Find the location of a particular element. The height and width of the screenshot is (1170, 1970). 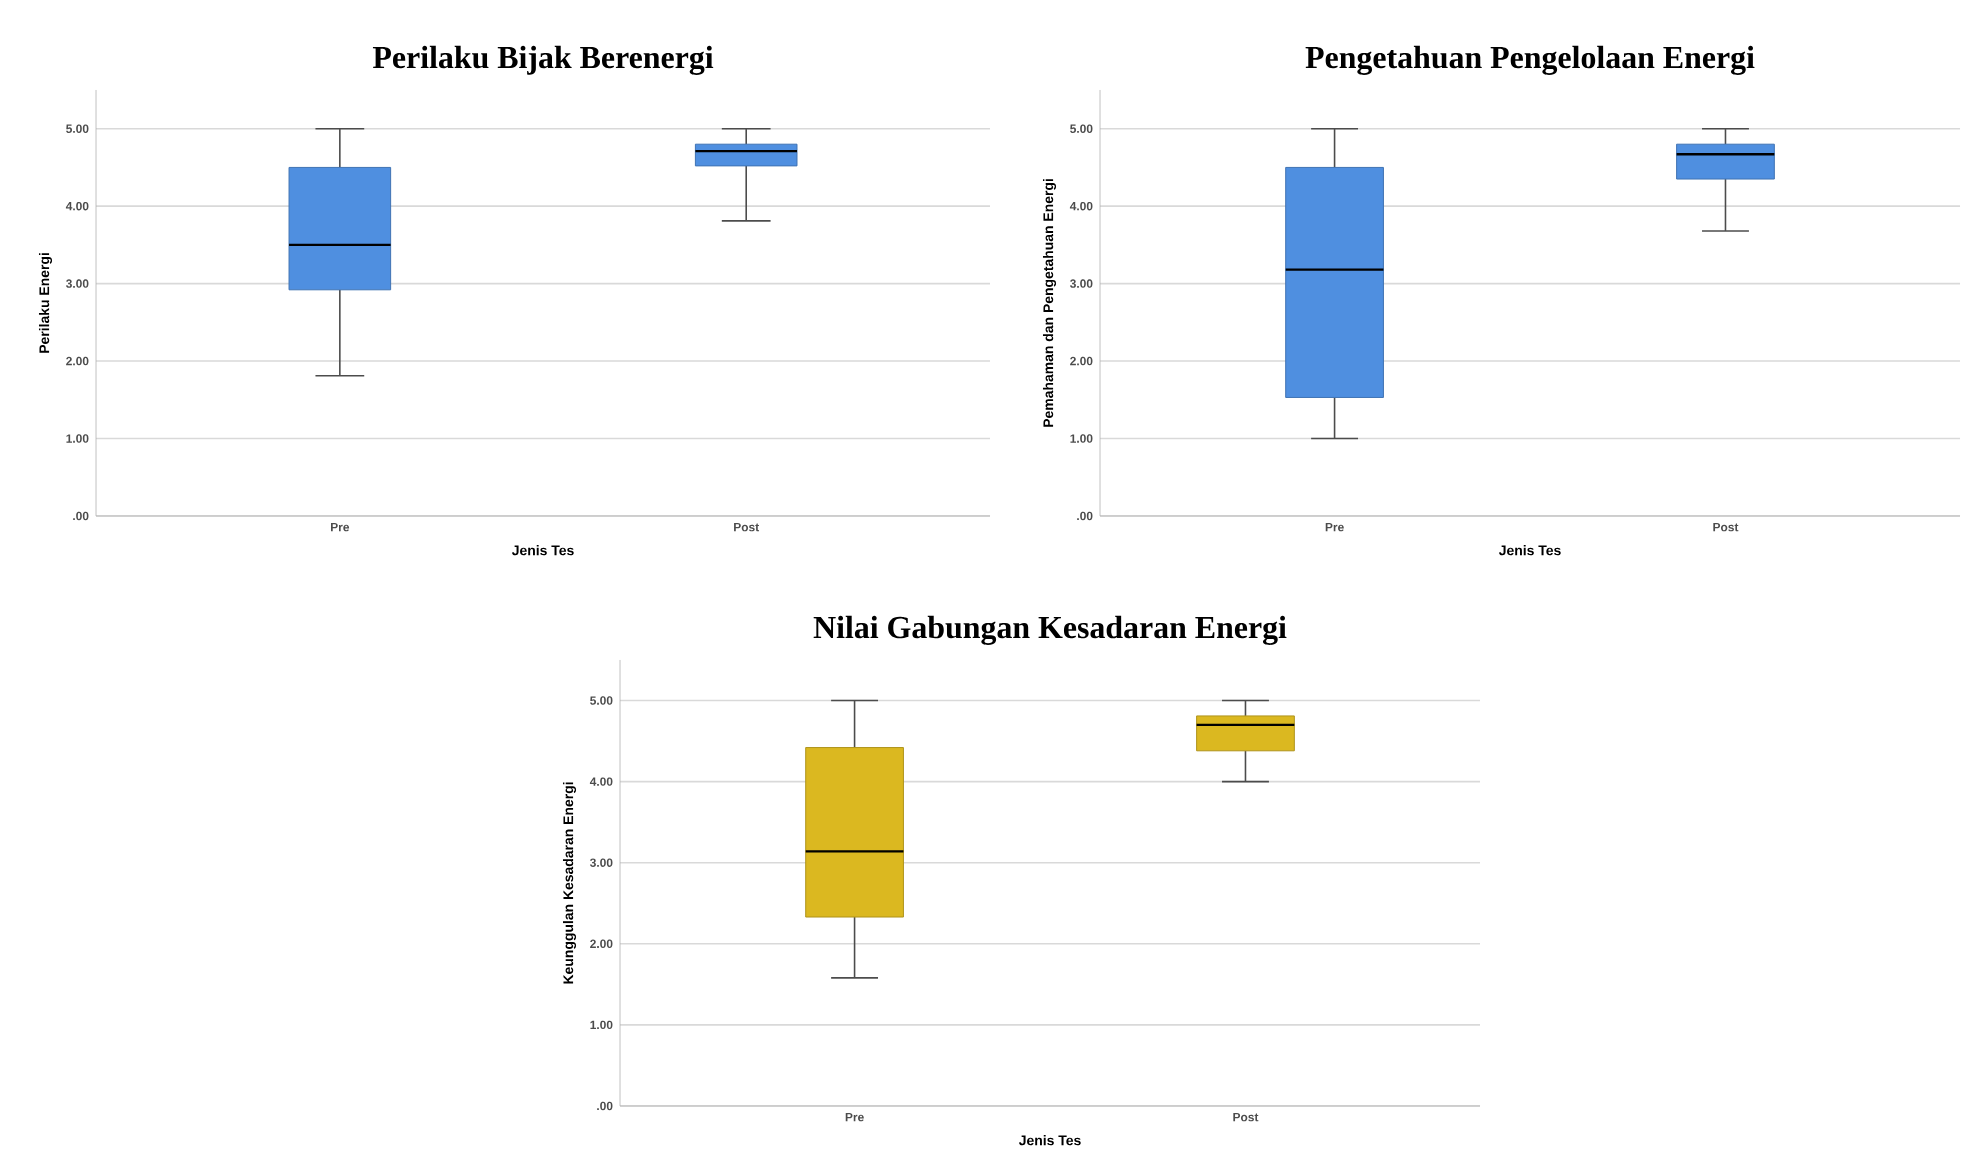

chart-title: Nilai Gabungan Kesadaran Energi is located at coordinates (1050, 630).